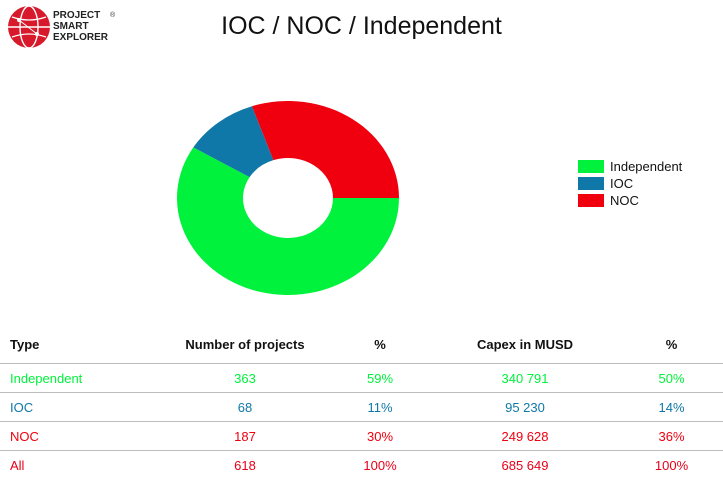 The width and height of the screenshot is (723, 492). I want to click on logo: PROJECT SMART EXPLORER ®, so click(66, 28).